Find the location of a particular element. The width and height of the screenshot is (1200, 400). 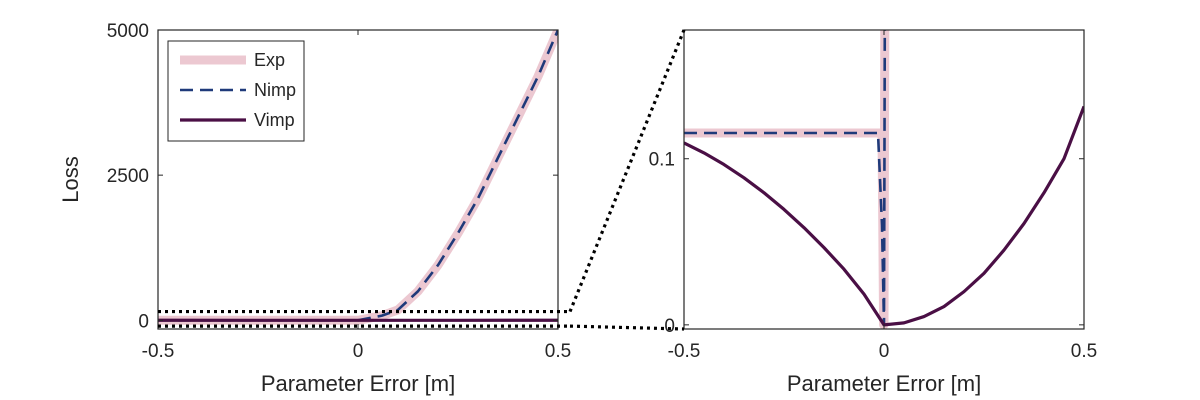

y-tick-label: 2500 is located at coordinates (128, 176).